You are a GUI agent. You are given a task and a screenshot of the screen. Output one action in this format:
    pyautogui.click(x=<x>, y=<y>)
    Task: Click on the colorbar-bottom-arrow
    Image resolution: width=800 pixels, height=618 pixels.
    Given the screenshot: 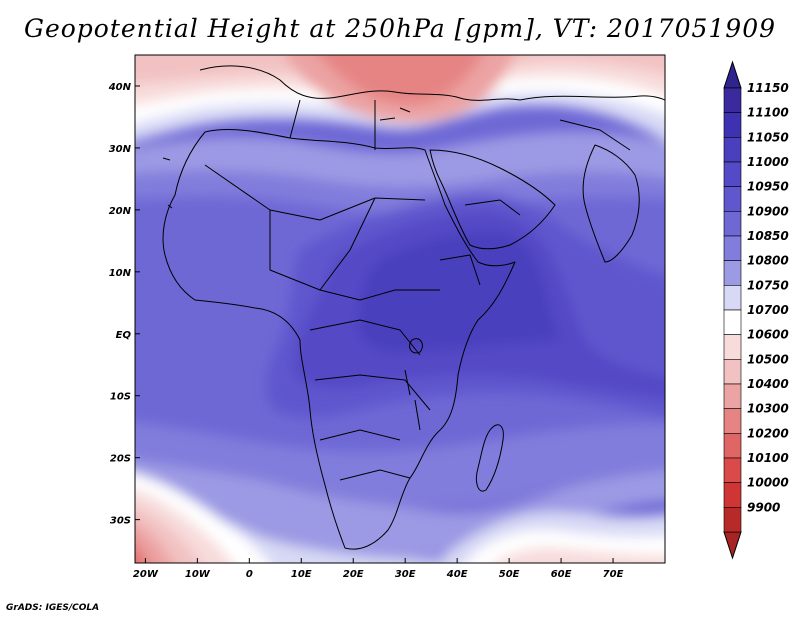 What is the action you would take?
    pyautogui.click(x=732, y=545)
    